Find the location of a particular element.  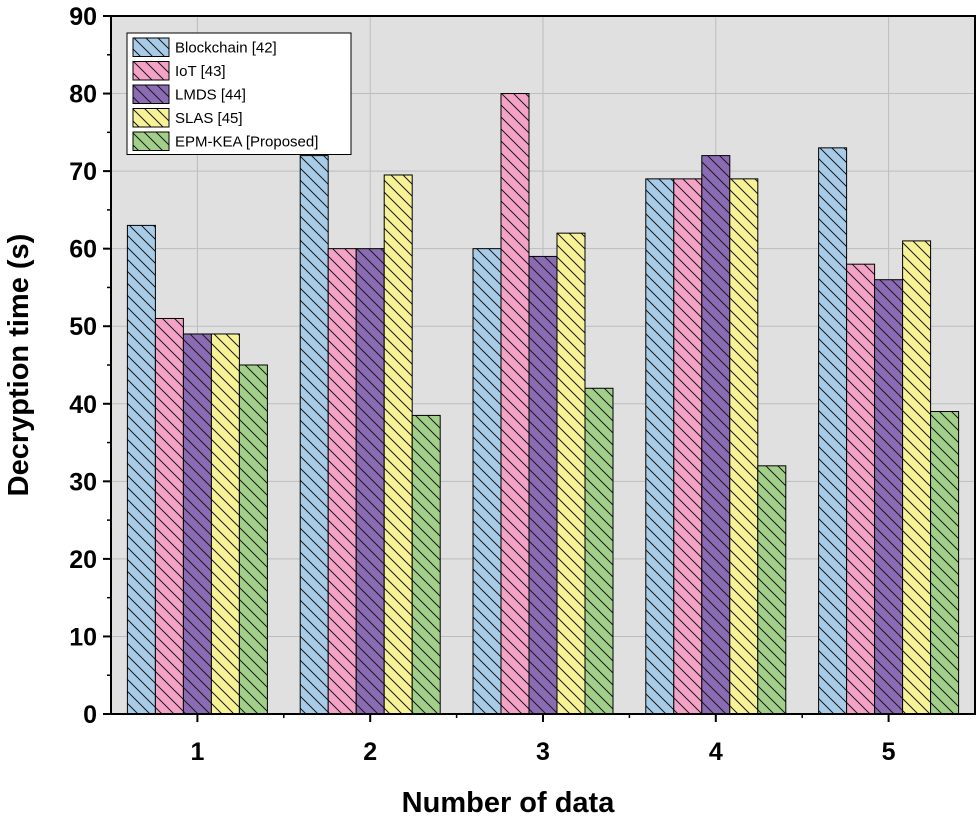

bar-iot-43--3 is located at coordinates (515, 404).